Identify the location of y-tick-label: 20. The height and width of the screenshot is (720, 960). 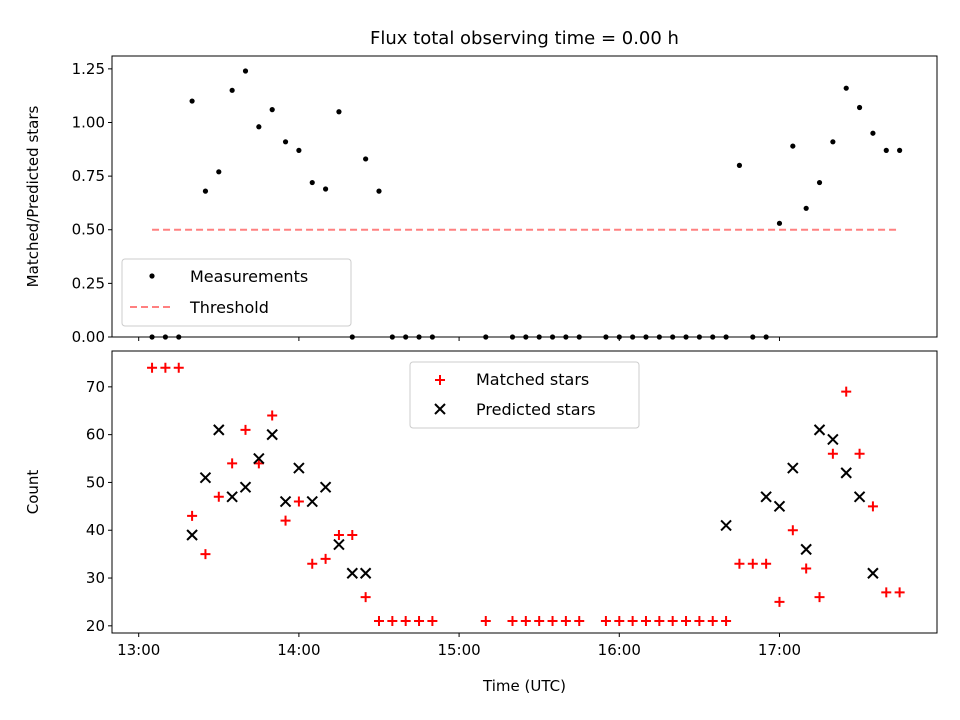
(95, 626).